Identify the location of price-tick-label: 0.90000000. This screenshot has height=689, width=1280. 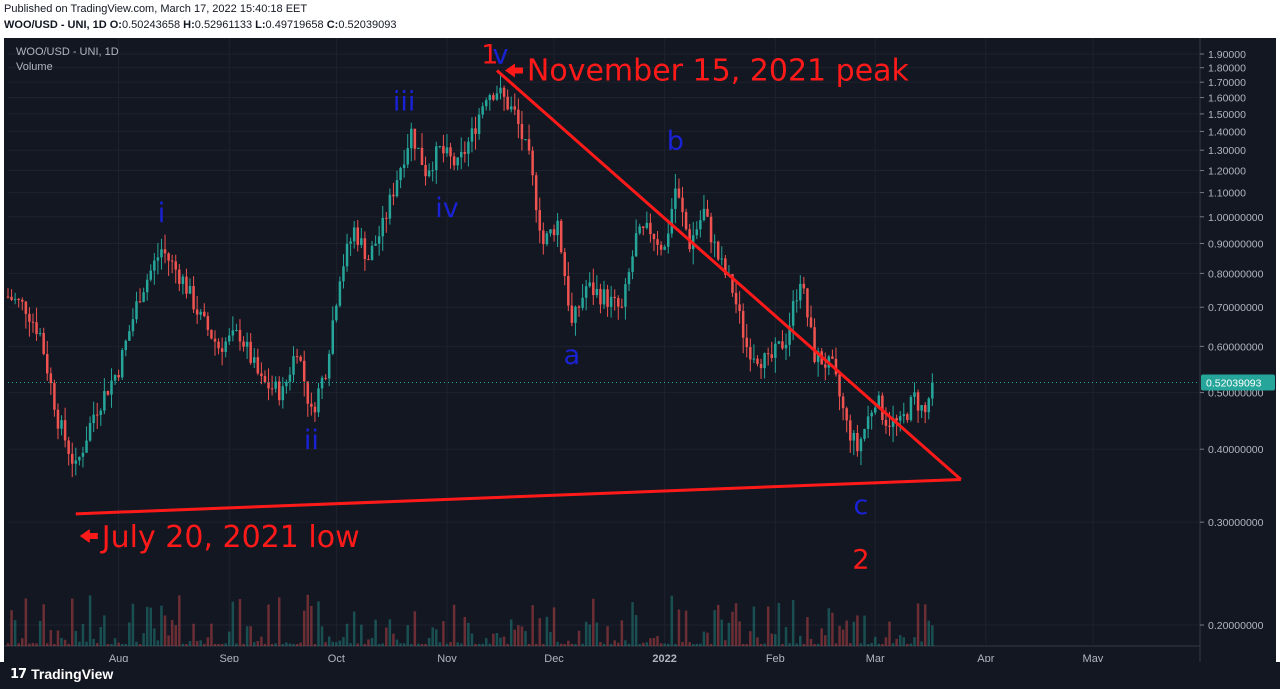
(1236, 244).